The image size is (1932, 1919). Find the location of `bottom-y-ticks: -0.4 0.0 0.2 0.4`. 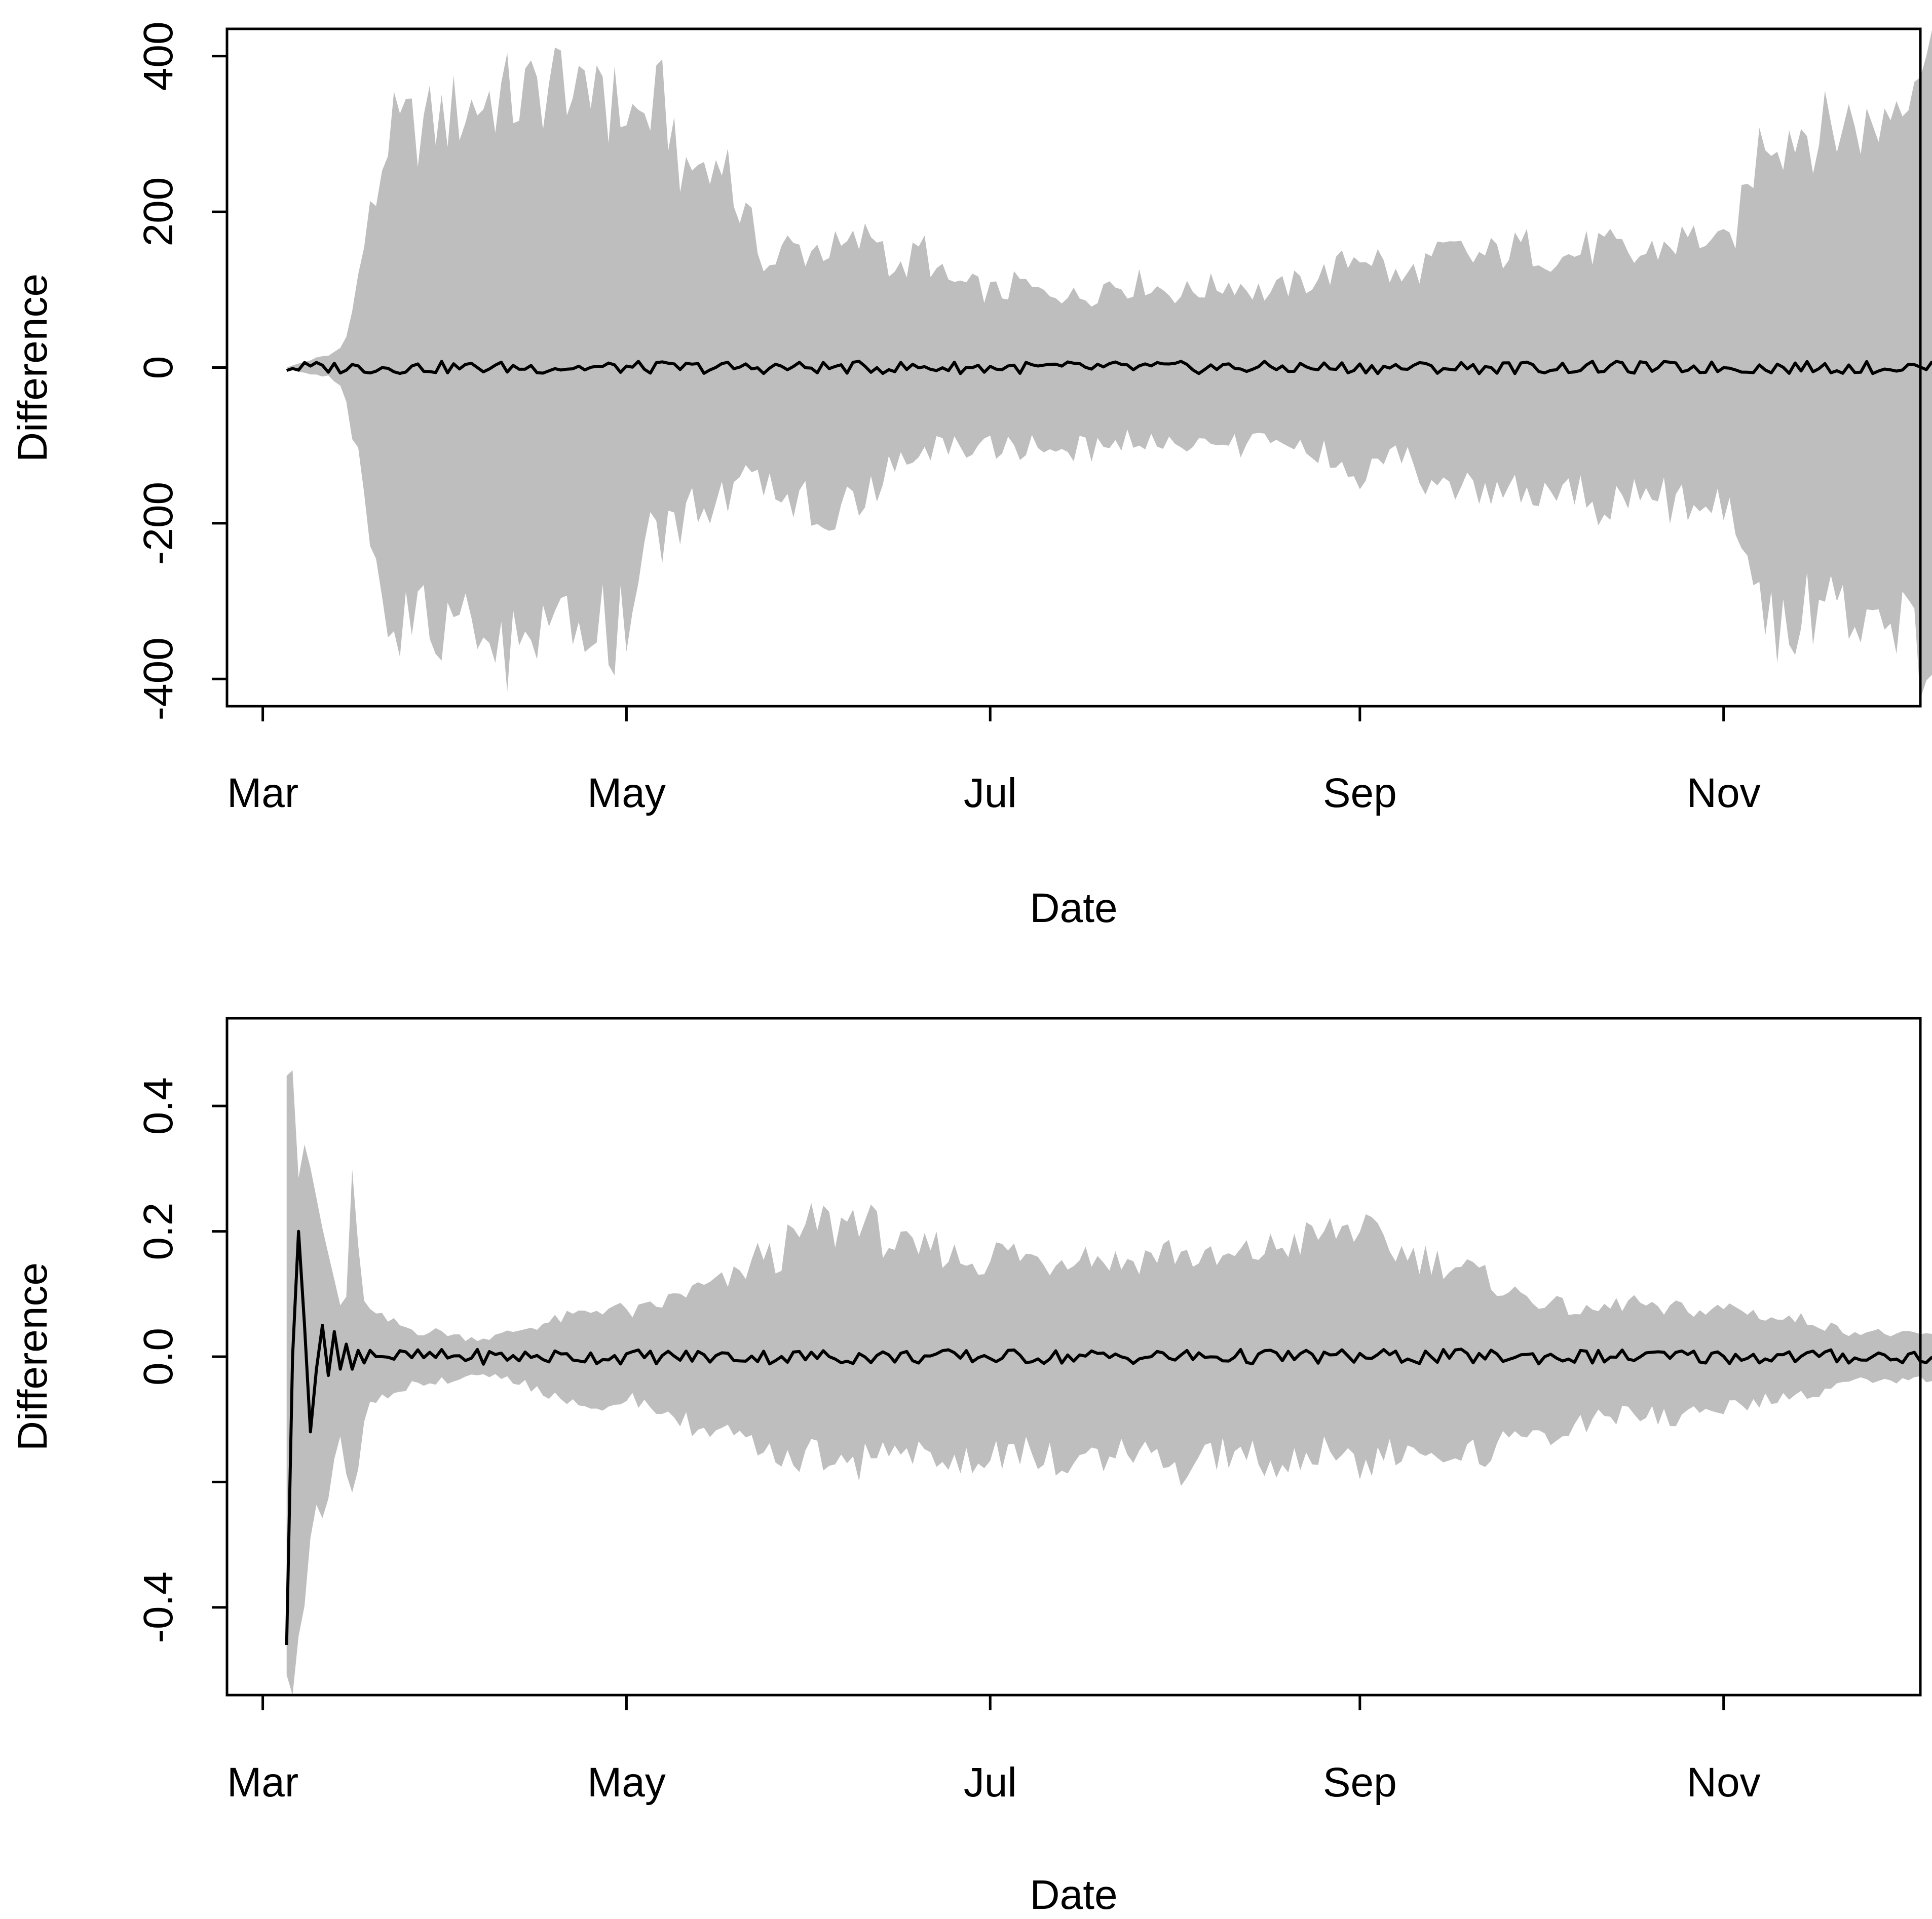

bottom-y-ticks: -0.4 0.0 0.2 0.4 is located at coordinates (181, 1360).